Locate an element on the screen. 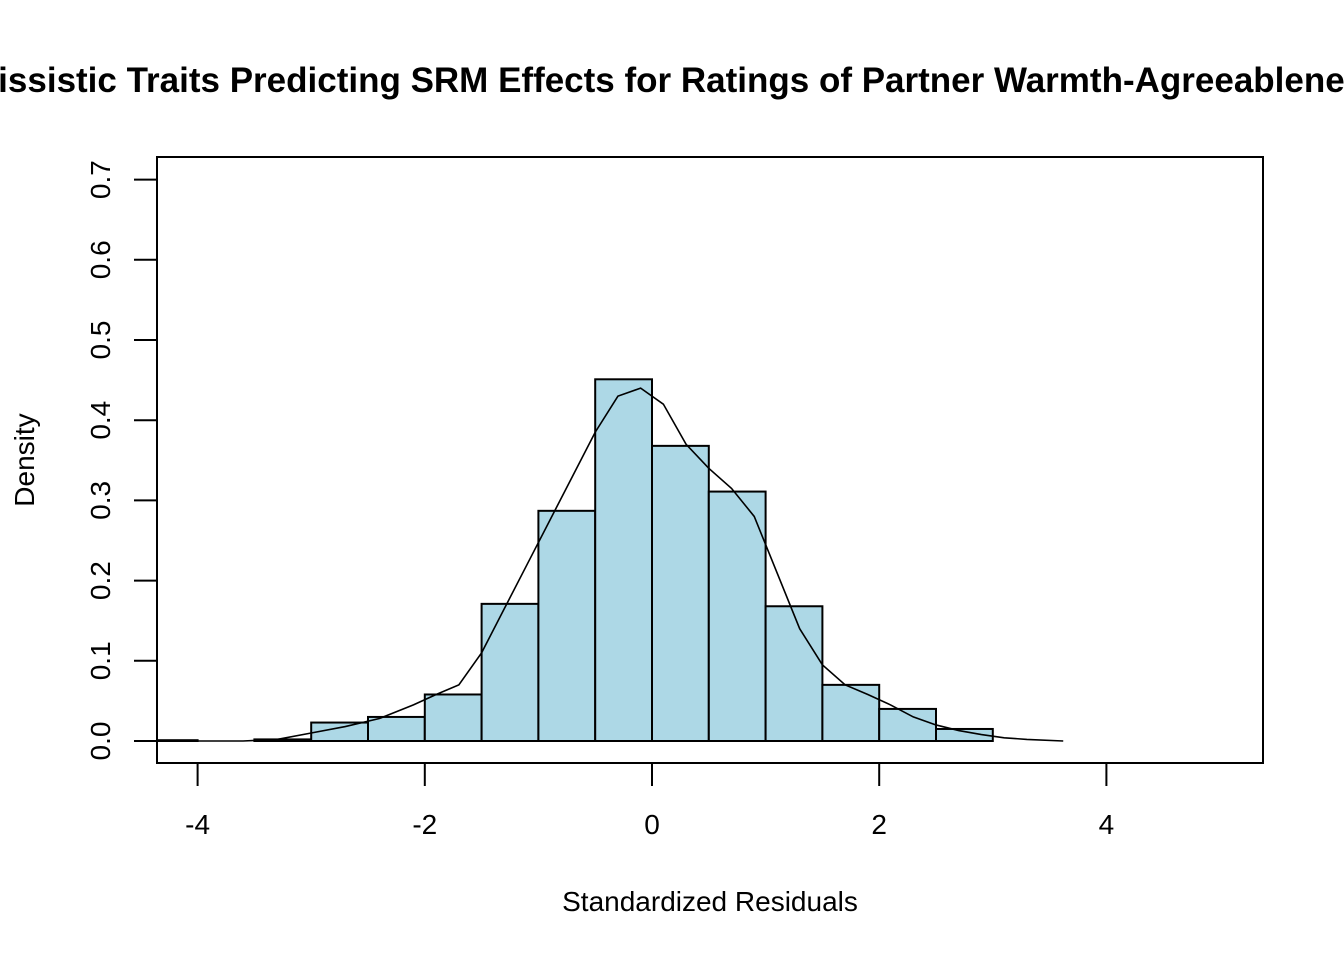  y-tick-label: 0.3 is located at coordinates (100, 500).